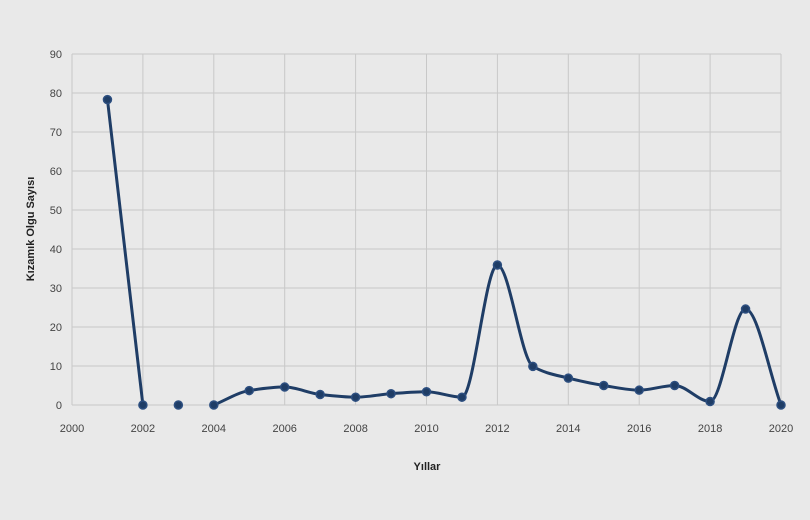  I want to click on y-tick-label: 20, so click(56, 328).